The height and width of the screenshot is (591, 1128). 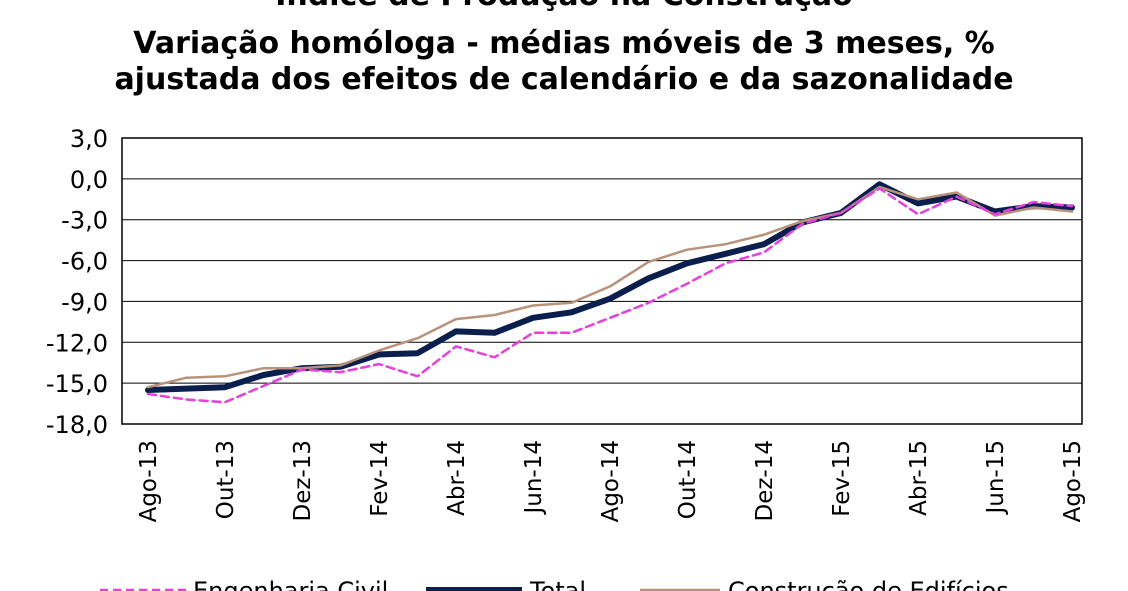 I want to click on x-tick-label: Ago-15, so click(x=1073, y=481).